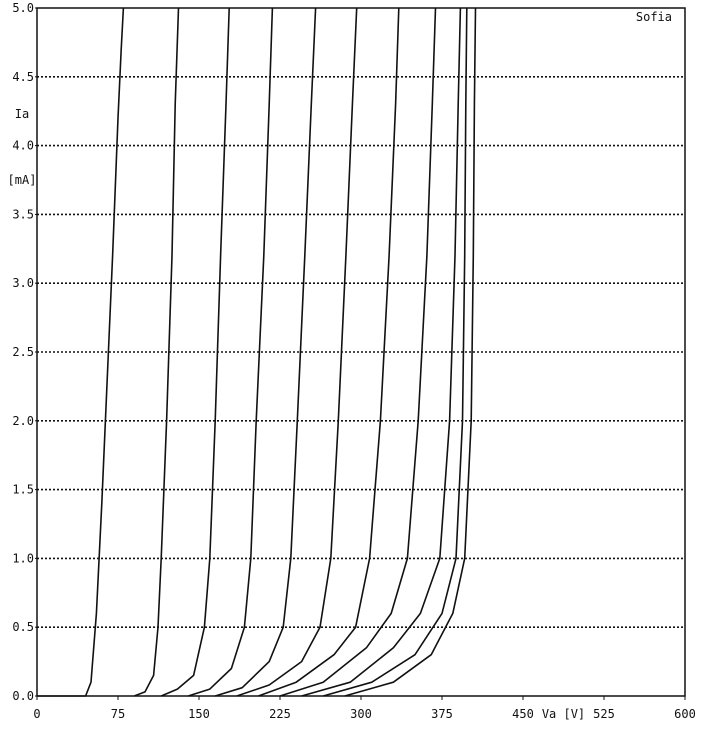  Describe the element at coordinates (604, 714) in the screenshot. I see `x-tick-label-7: 525` at that location.